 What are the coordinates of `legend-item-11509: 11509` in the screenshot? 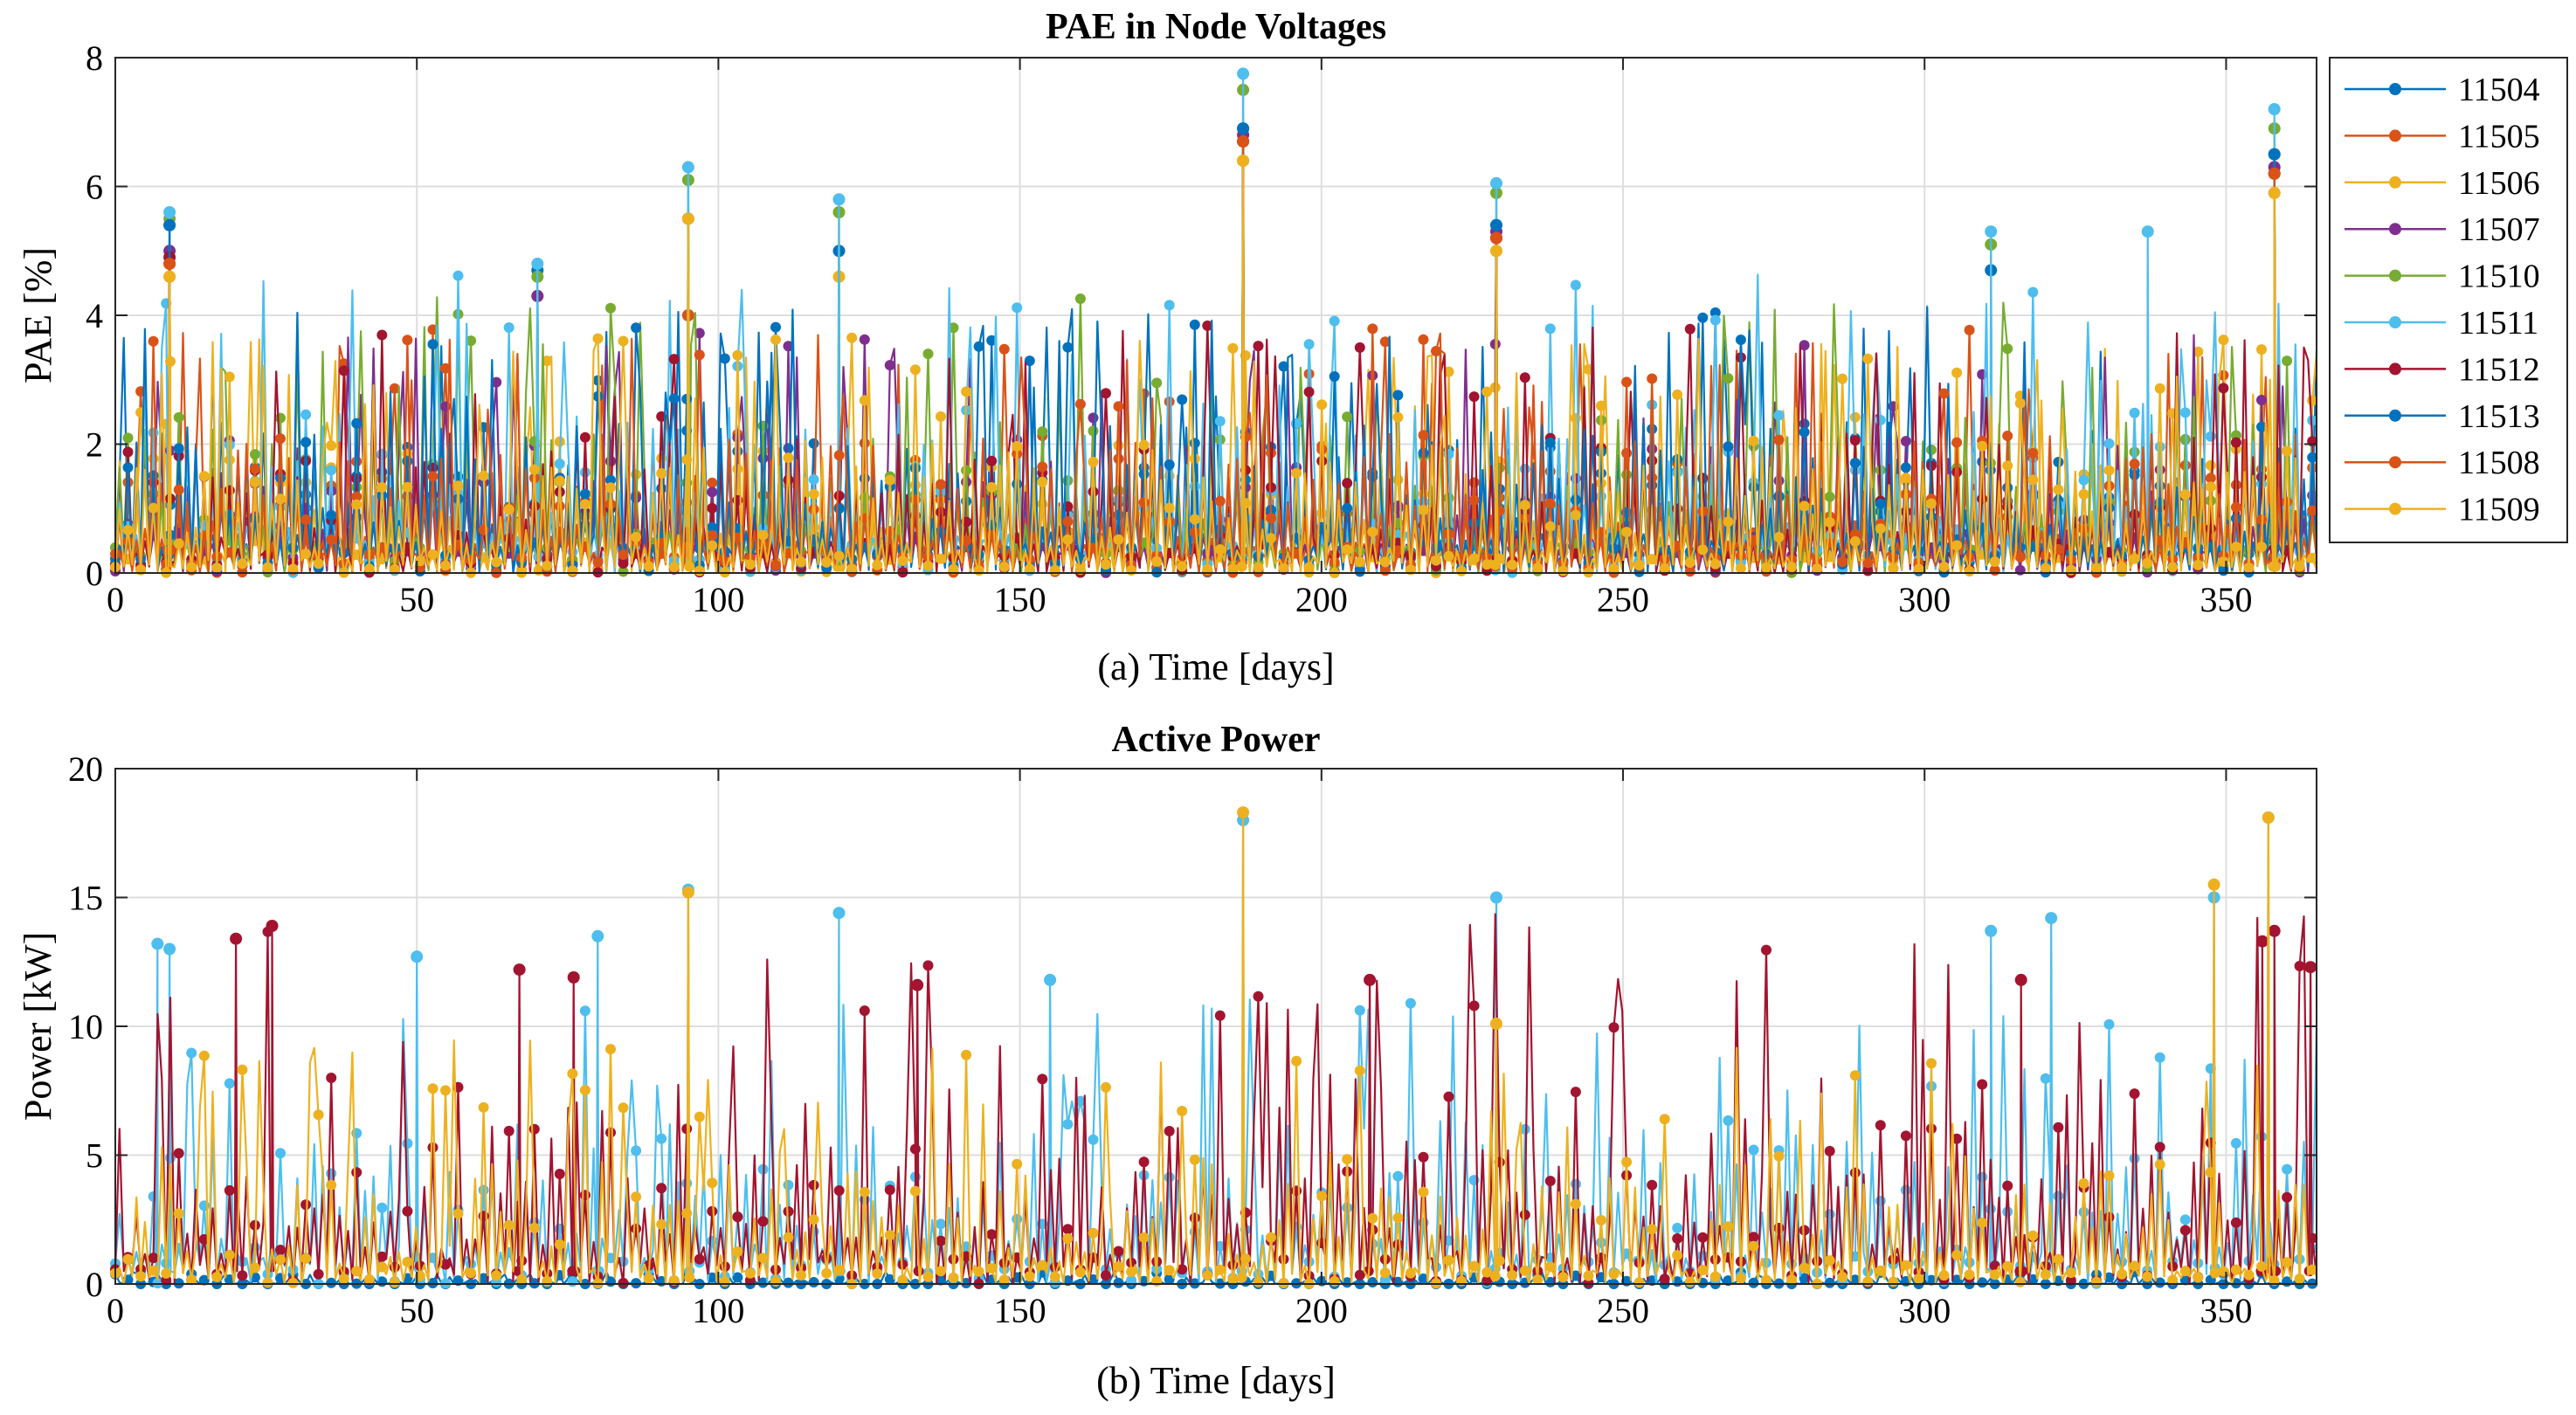 It's located at (2442, 510).